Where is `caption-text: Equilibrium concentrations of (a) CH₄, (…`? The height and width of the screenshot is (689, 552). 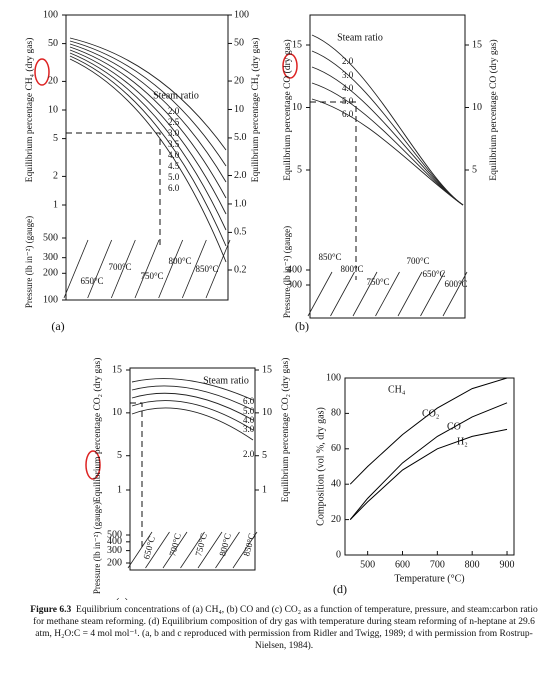 caption-text: Equilibrium concentrations of (a) CH₄, (… is located at coordinates (285, 628).